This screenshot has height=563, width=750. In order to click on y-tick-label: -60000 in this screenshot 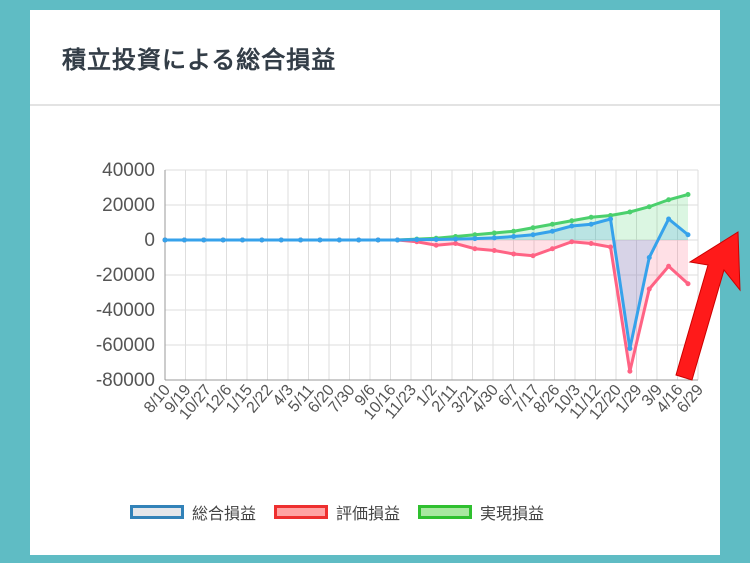, I will do `click(125, 345)`.